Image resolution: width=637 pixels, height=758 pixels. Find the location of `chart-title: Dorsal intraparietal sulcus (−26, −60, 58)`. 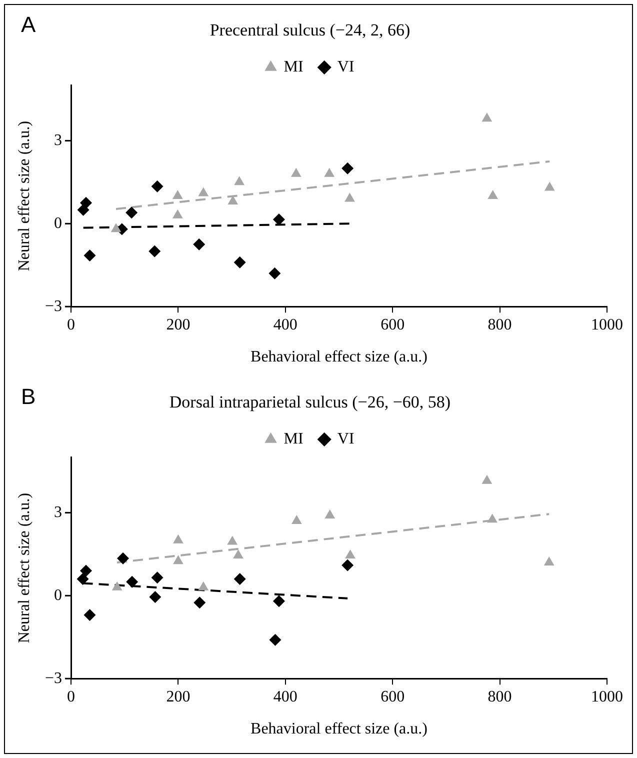

chart-title: Dorsal intraparietal sulcus (−26, −60, 58) is located at coordinates (310, 402).